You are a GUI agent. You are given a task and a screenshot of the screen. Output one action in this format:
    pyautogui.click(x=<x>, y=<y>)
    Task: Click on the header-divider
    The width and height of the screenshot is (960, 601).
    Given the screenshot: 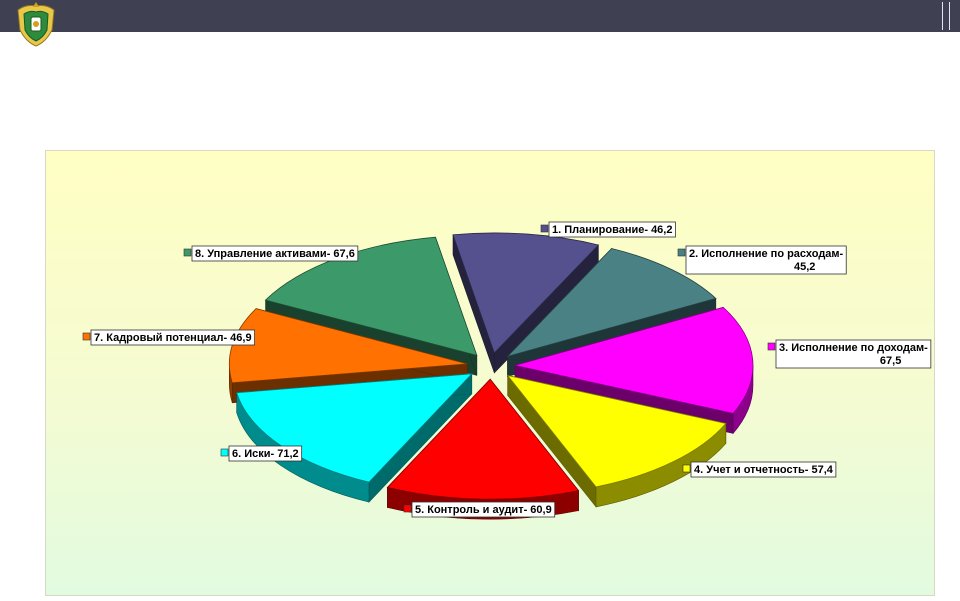 What is the action you would take?
    pyautogui.click(x=946, y=16)
    